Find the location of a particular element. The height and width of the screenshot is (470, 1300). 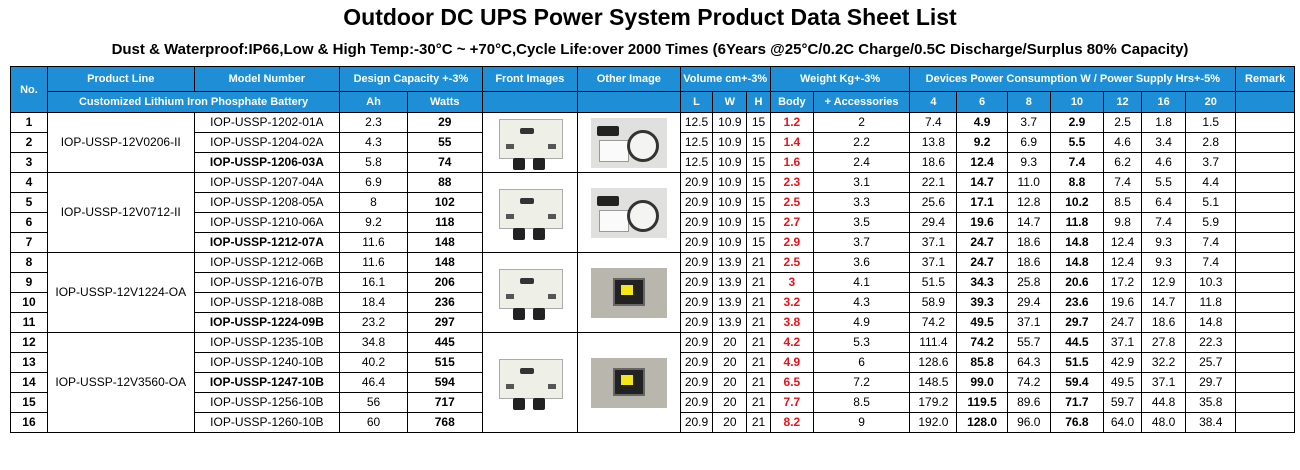

row-number: 16 is located at coordinates (29, 422).